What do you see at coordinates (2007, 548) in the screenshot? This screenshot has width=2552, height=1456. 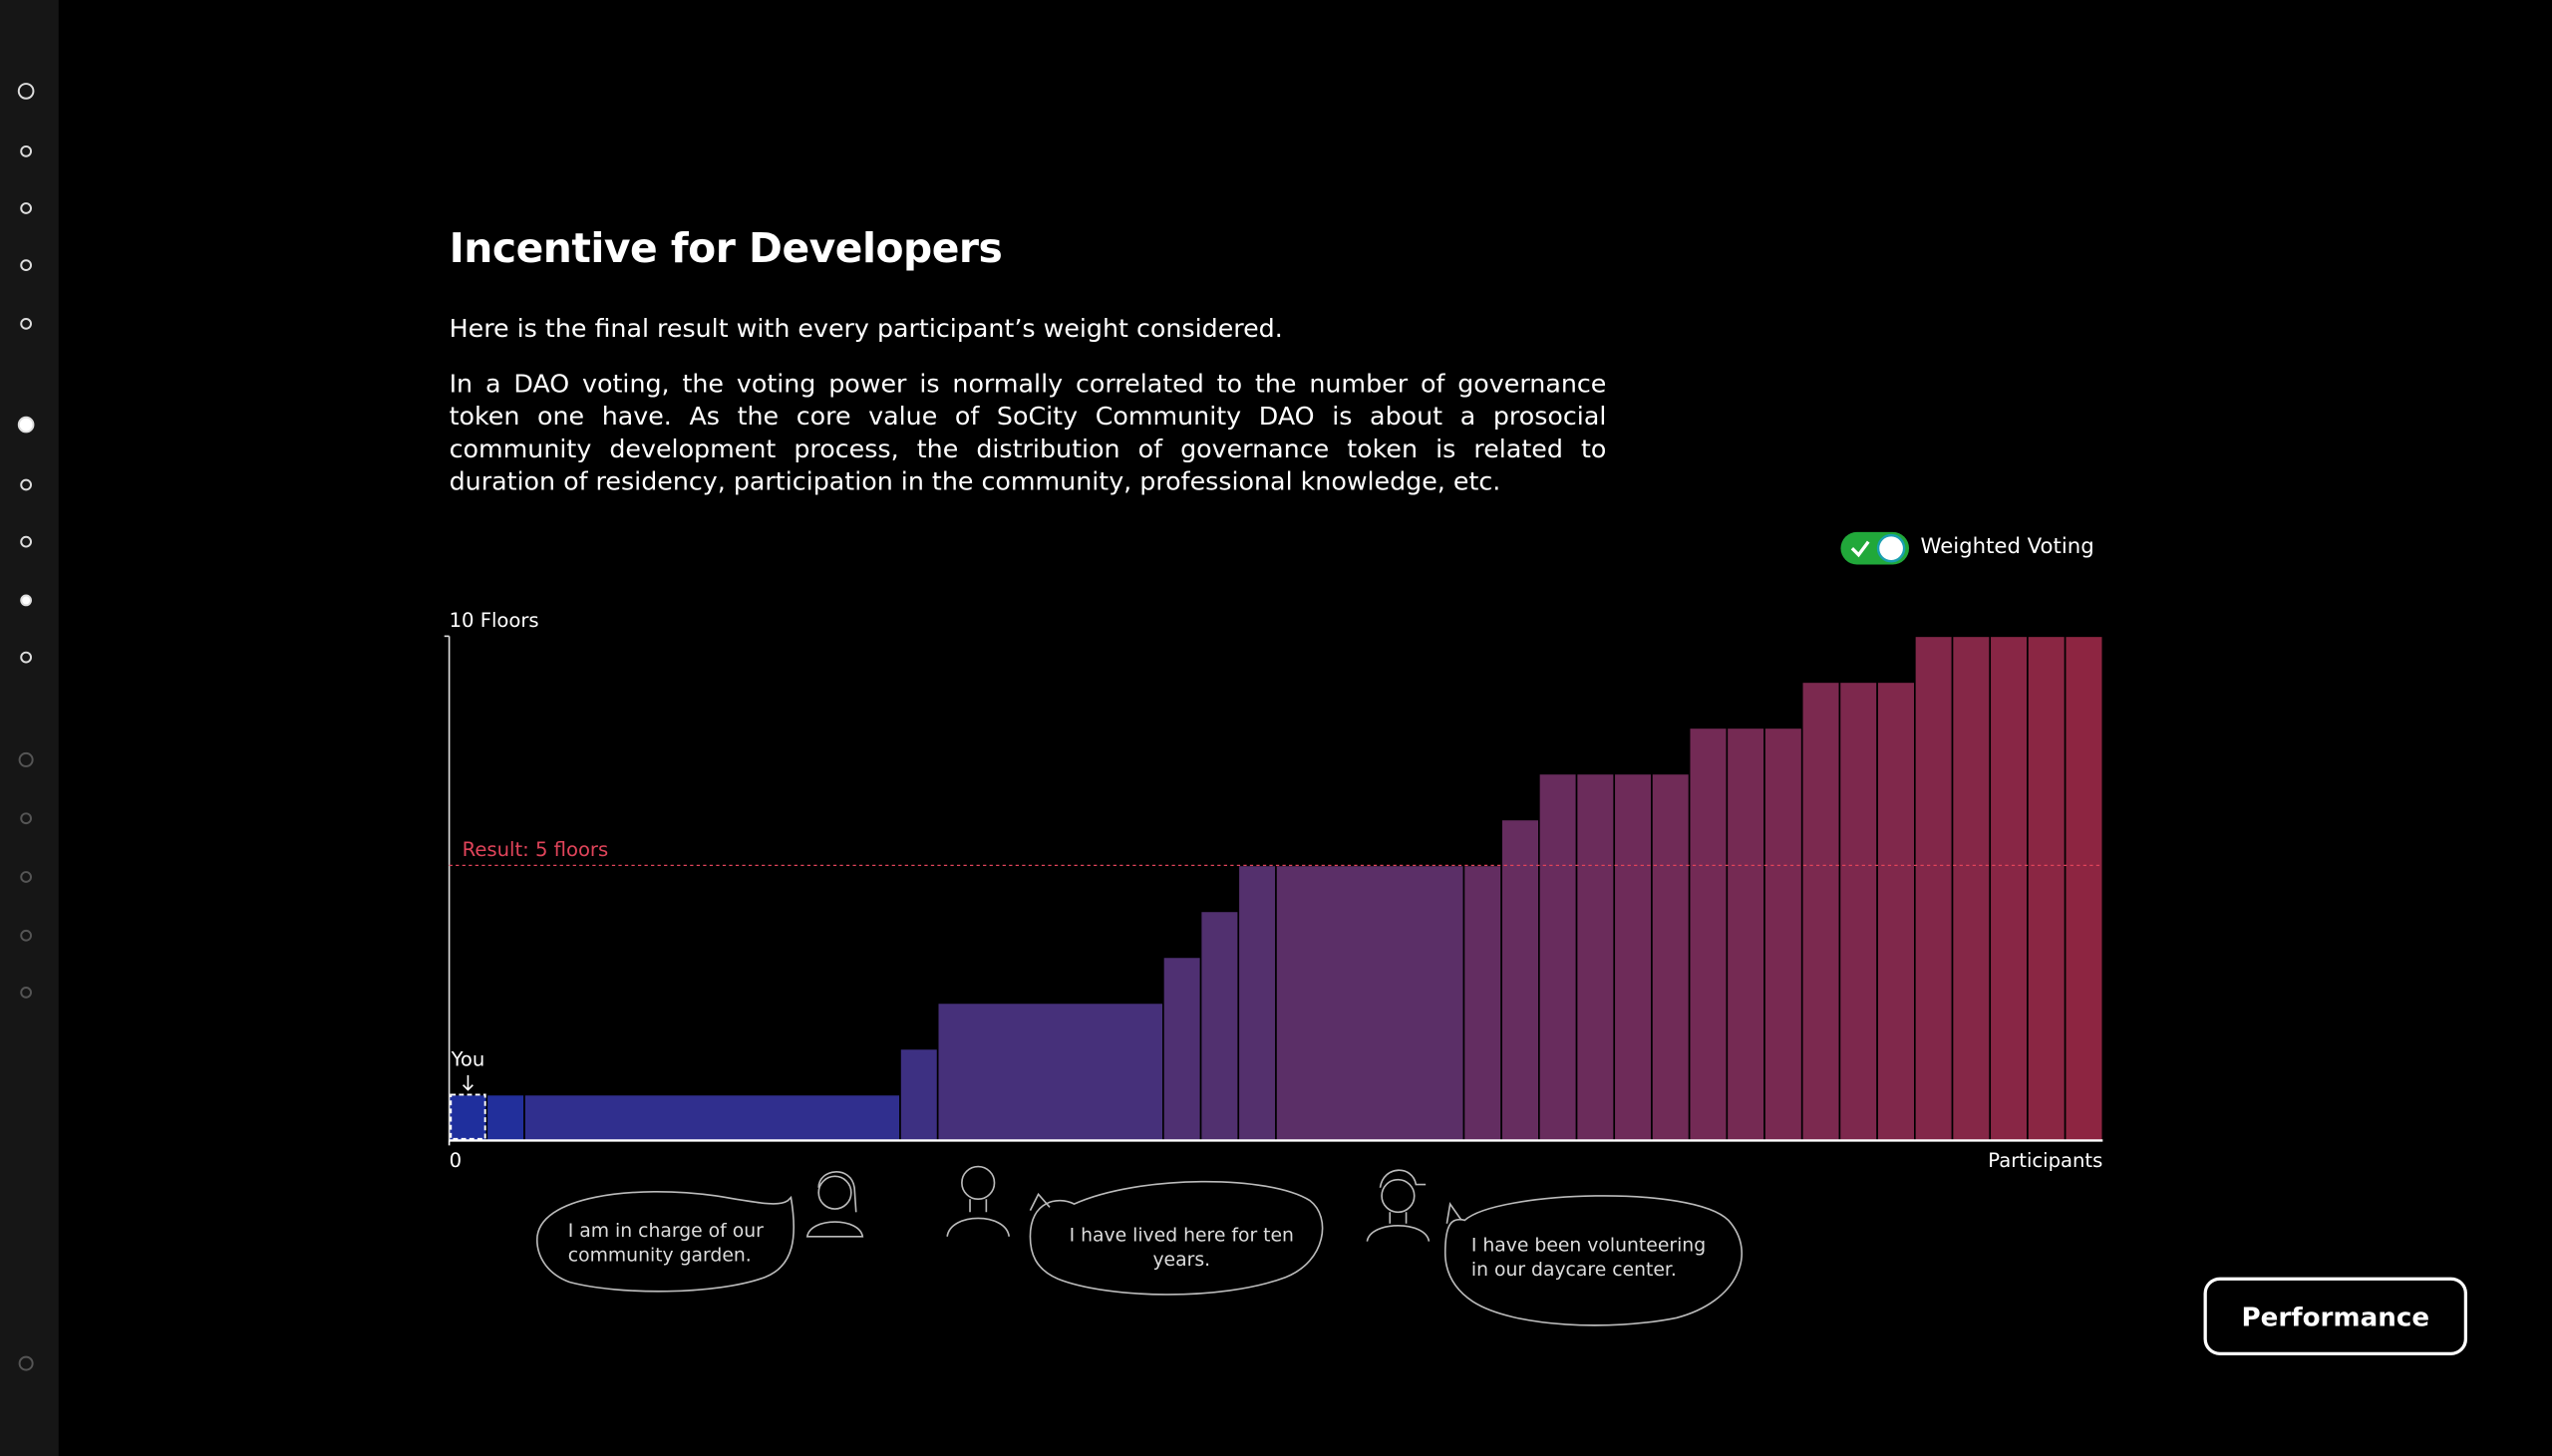 I see `toggle-label: Weighted Voting` at bounding box center [2007, 548].